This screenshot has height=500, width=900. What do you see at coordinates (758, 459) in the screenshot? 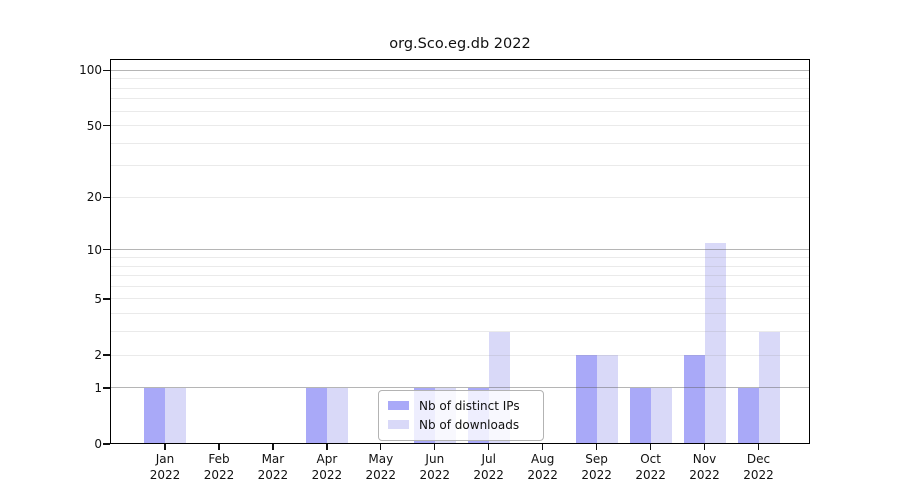
I see `x-tick-month-dec: Dec` at bounding box center [758, 459].